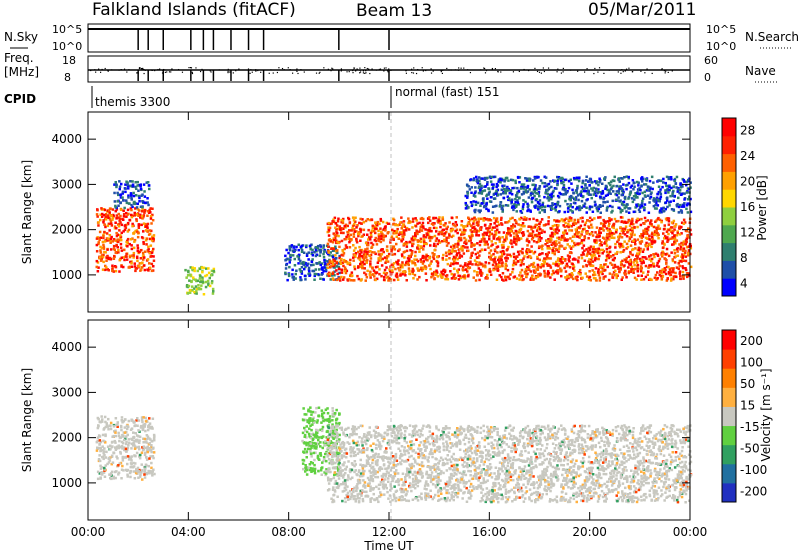 The width and height of the screenshot is (800, 558). I want to click on nsearch-tick-bottom: 10^0, so click(721, 46).